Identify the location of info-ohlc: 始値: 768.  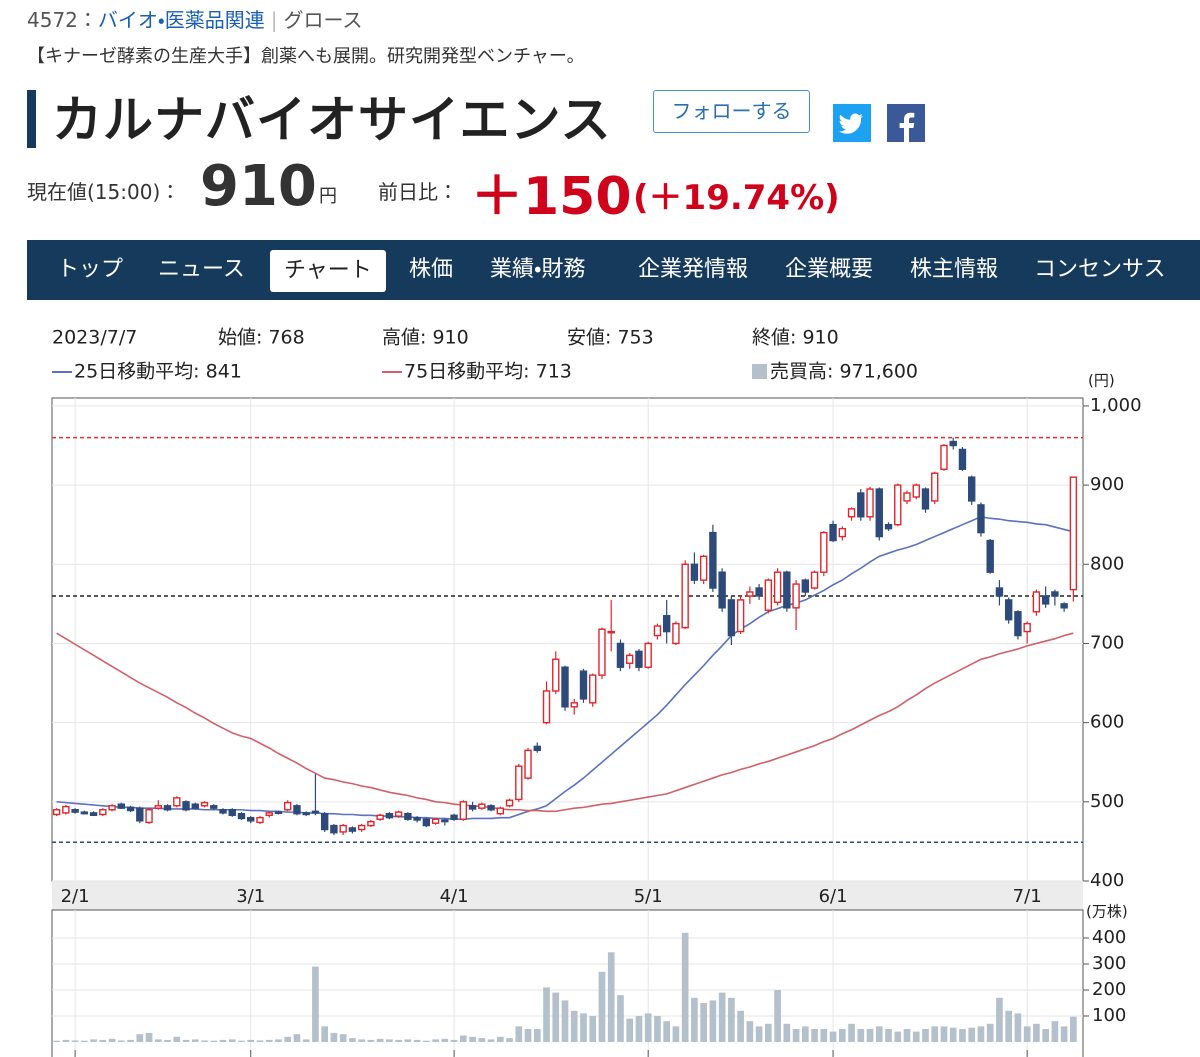
(261, 338).